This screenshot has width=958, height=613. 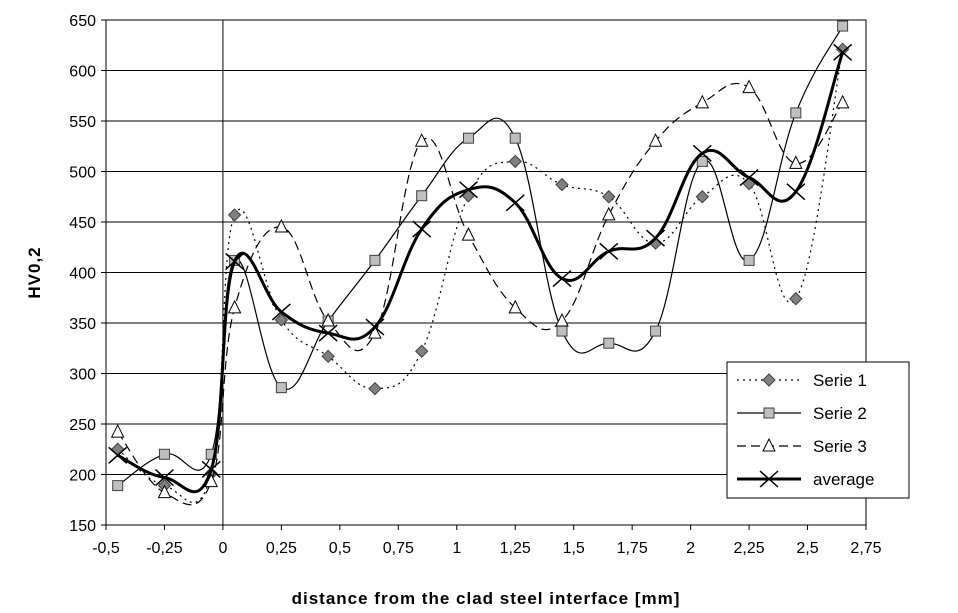 What do you see at coordinates (632, 548) in the screenshot?
I see `x-tick-label: 1,75` at bounding box center [632, 548].